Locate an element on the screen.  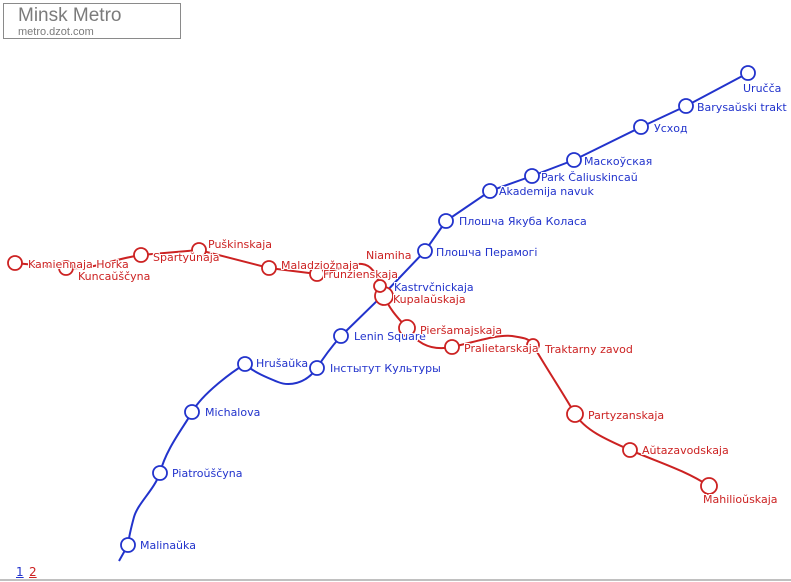
station-label-spartyunaja: Spartyŭnaja is located at coordinates (186, 257).